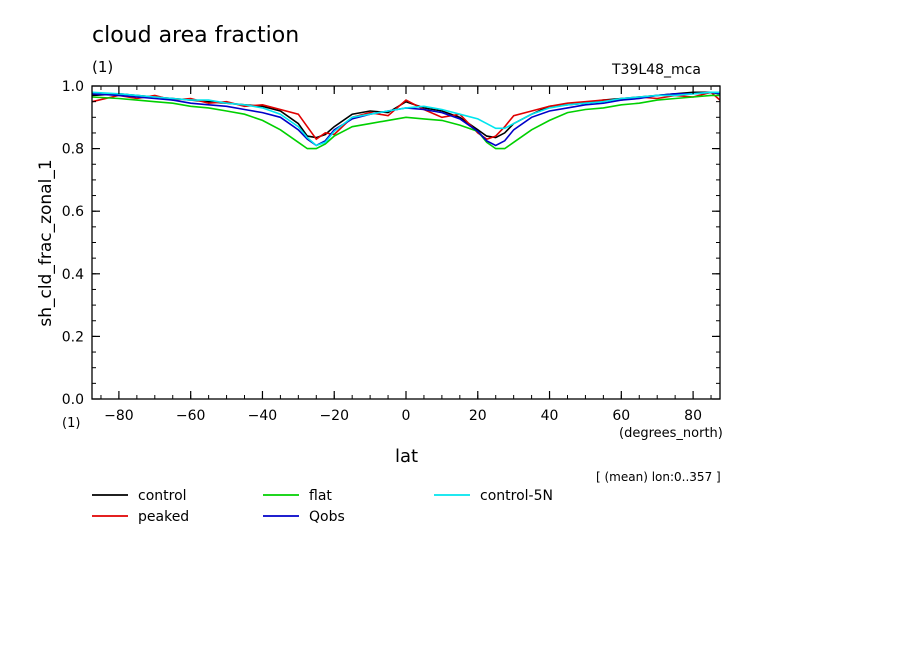  I want to click on x-tick-label: 40, so click(550, 416).